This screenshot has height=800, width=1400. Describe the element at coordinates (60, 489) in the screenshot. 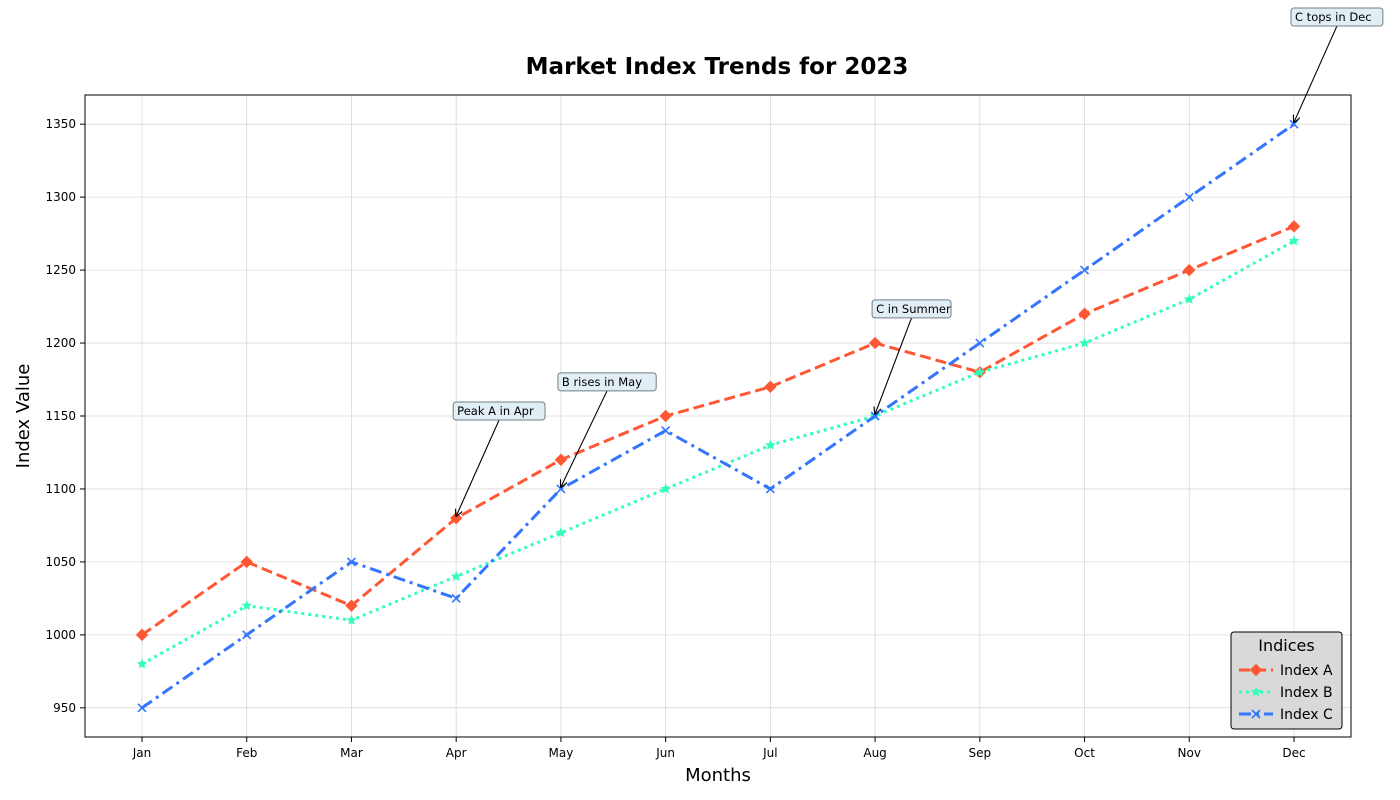

I see `y-tick-label: 1100` at that location.